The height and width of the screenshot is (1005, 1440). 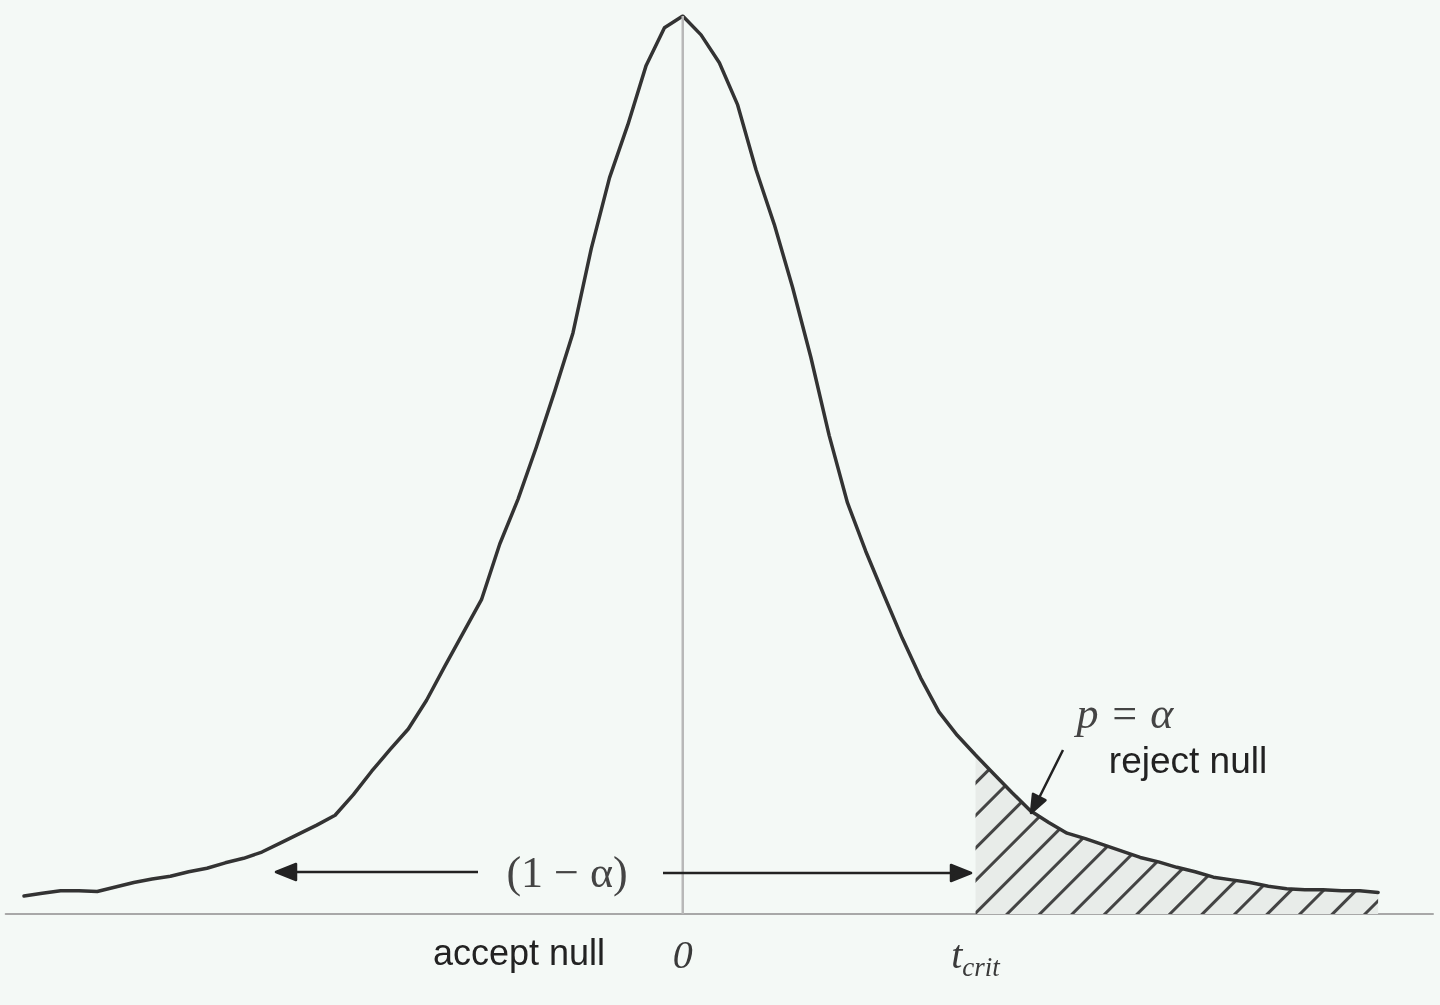 I want to click on annotation: (1 − α), so click(x=567, y=872).